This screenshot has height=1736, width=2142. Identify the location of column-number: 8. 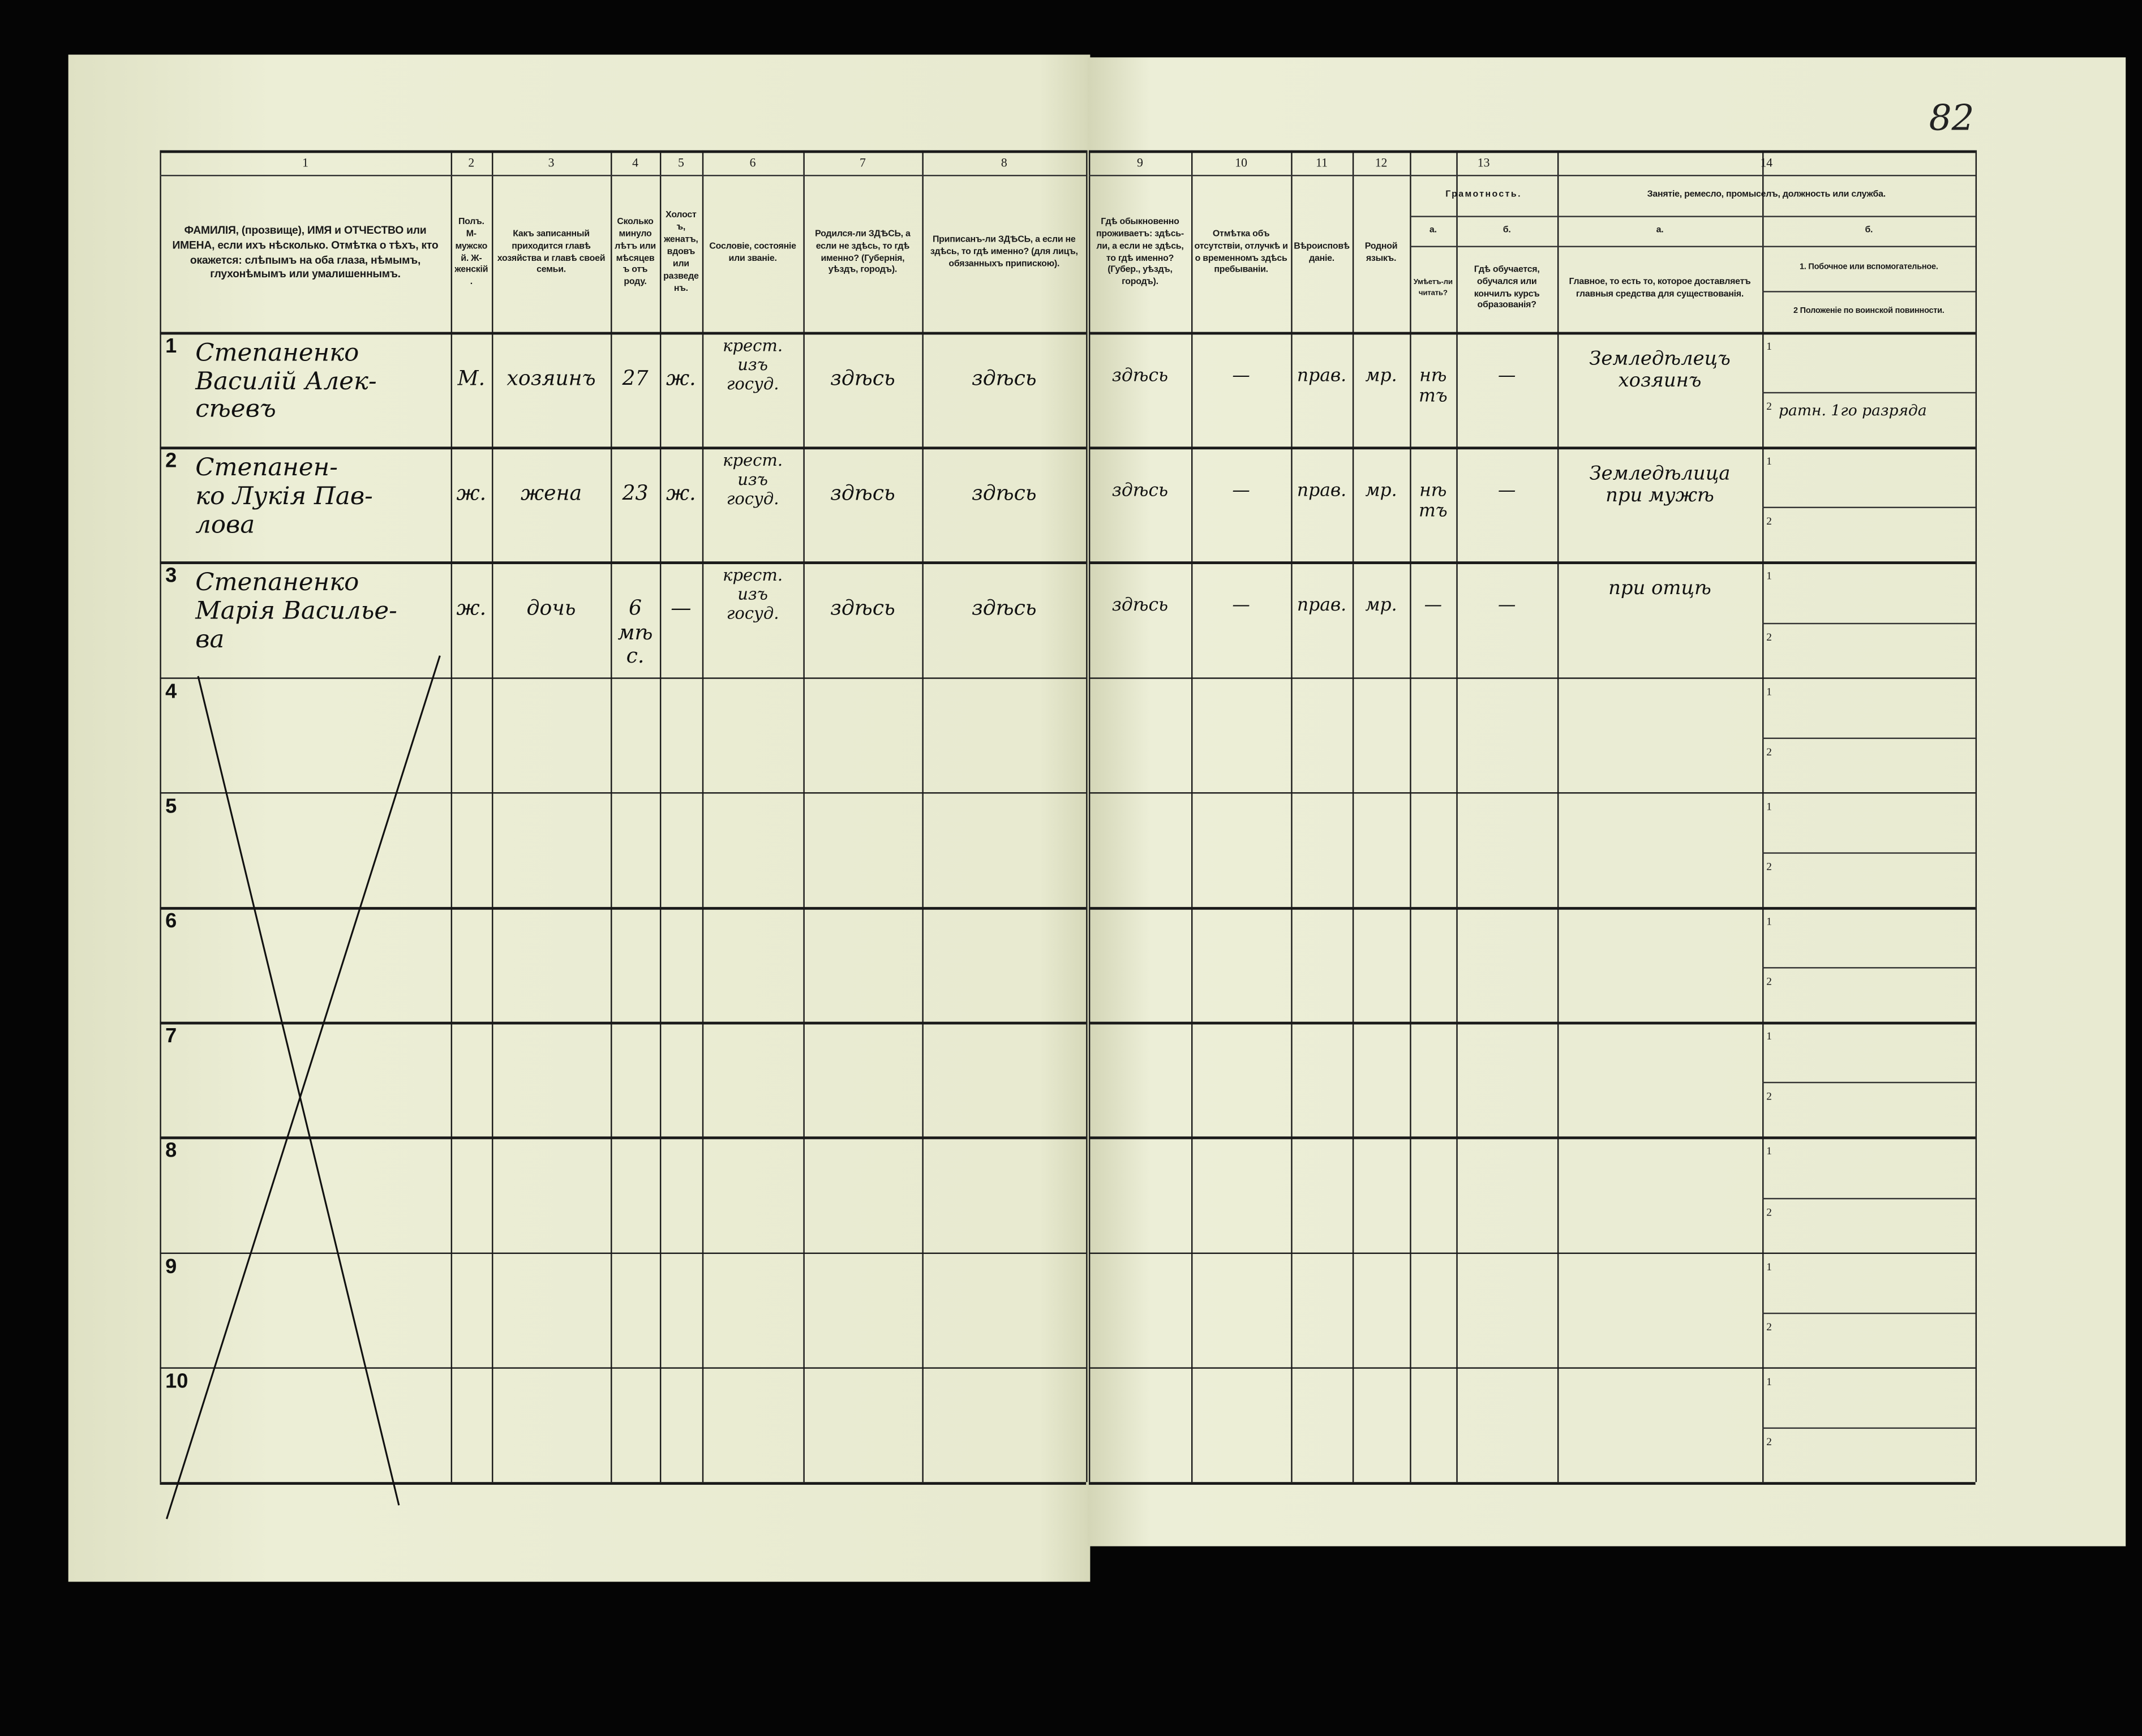
(1004, 163).